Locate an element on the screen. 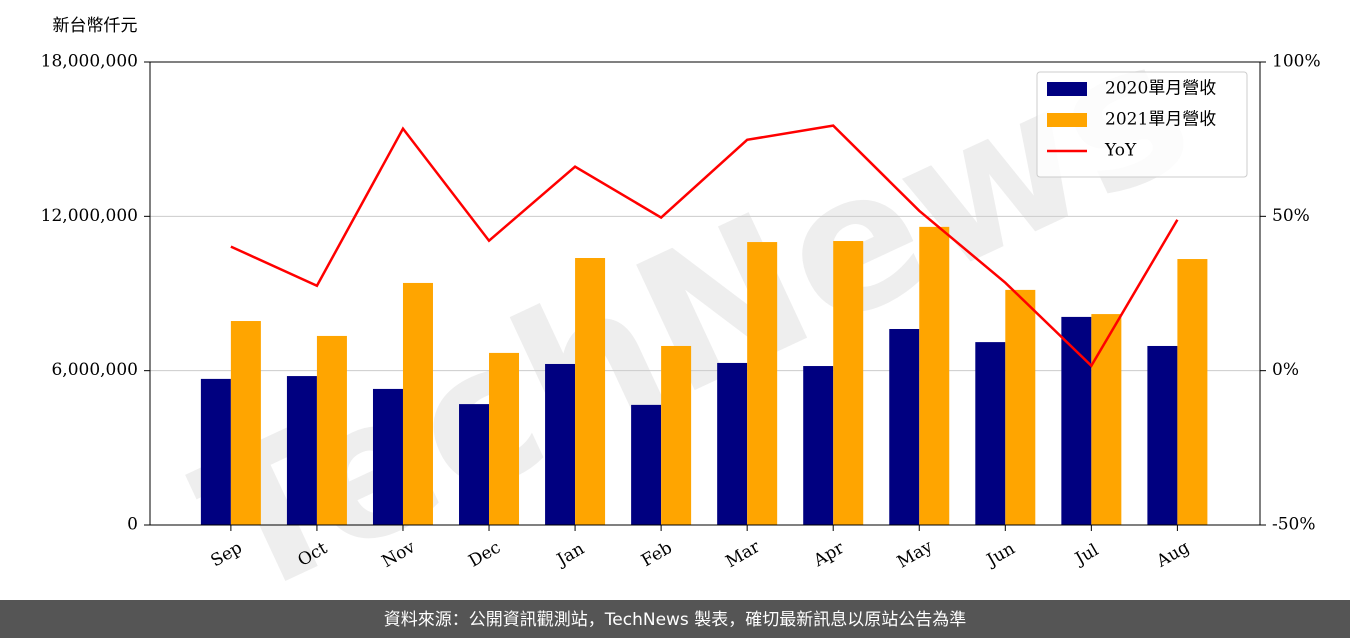  y2-tick-label: 100% is located at coordinates (1296, 62).